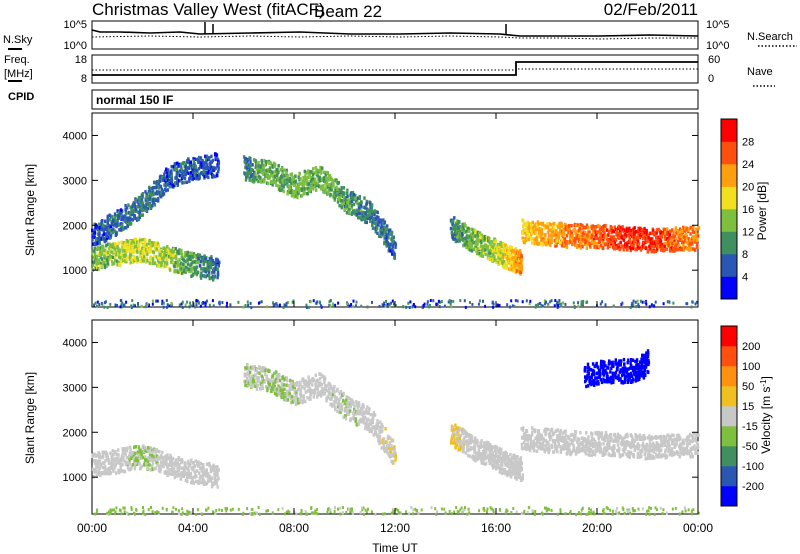  What do you see at coordinates (21, 97) in the screenshot?
I see `cpid-label: CPID` at bounding box center [21, 97].